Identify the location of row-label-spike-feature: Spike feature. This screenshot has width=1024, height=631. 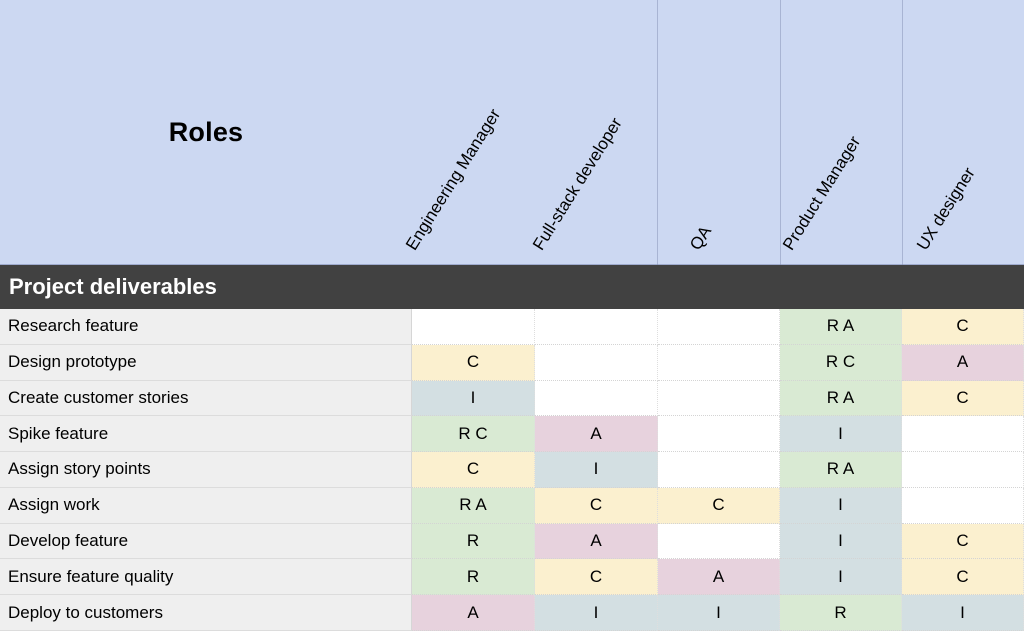
(206, 434).